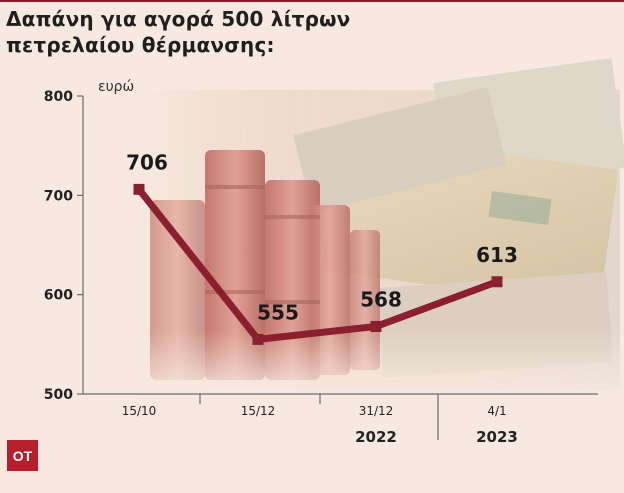  Describe the element at coordinates (139, 411) in the screenshot. I see `x-tick-label: 15/10` at that location.